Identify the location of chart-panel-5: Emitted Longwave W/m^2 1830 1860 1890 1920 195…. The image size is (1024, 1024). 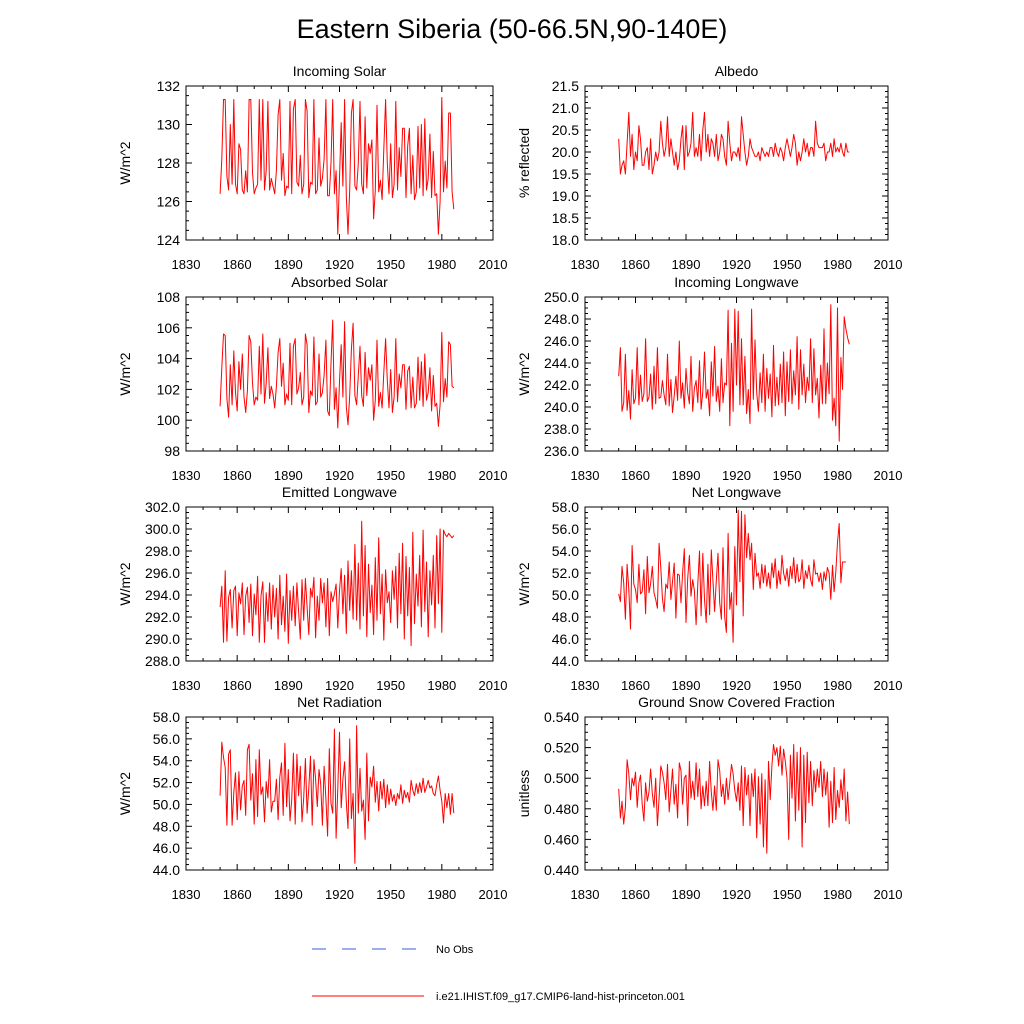
(312, 588).